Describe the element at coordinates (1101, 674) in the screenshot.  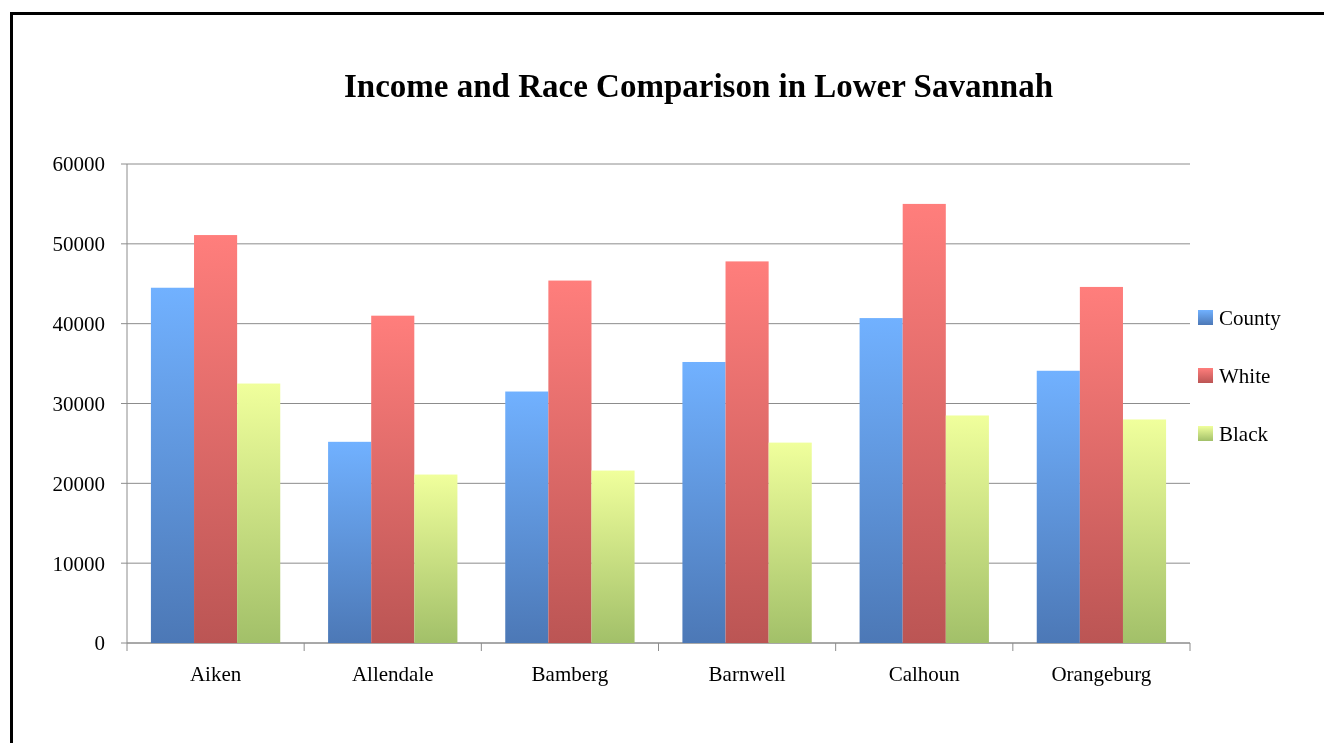
I see `x-tick-label: Orangeburg` at that location.